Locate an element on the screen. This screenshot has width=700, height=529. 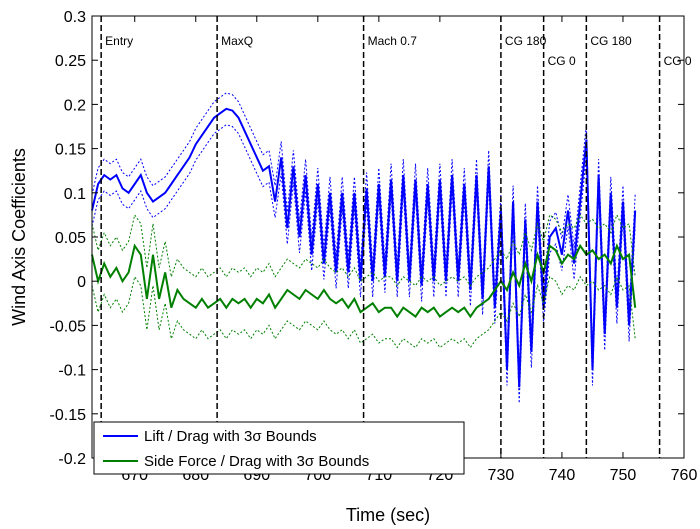
x-tick-label: 740 is located at coordinates (562, 475).